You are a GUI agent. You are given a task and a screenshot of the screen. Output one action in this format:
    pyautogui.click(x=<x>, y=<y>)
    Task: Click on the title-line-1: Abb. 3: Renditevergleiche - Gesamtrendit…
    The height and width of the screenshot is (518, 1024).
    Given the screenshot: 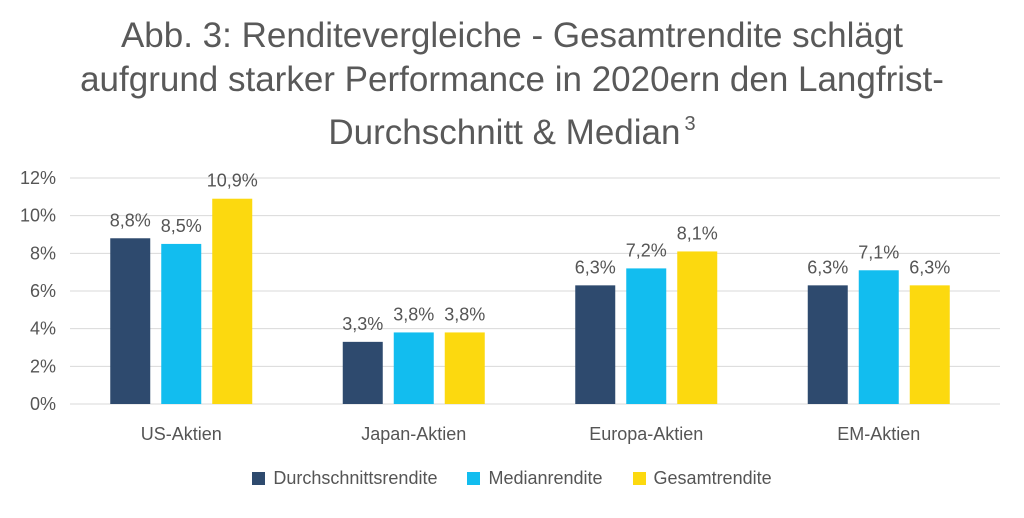 What is the action you would take?
    pyautogui.click(x=512, y=35)
    